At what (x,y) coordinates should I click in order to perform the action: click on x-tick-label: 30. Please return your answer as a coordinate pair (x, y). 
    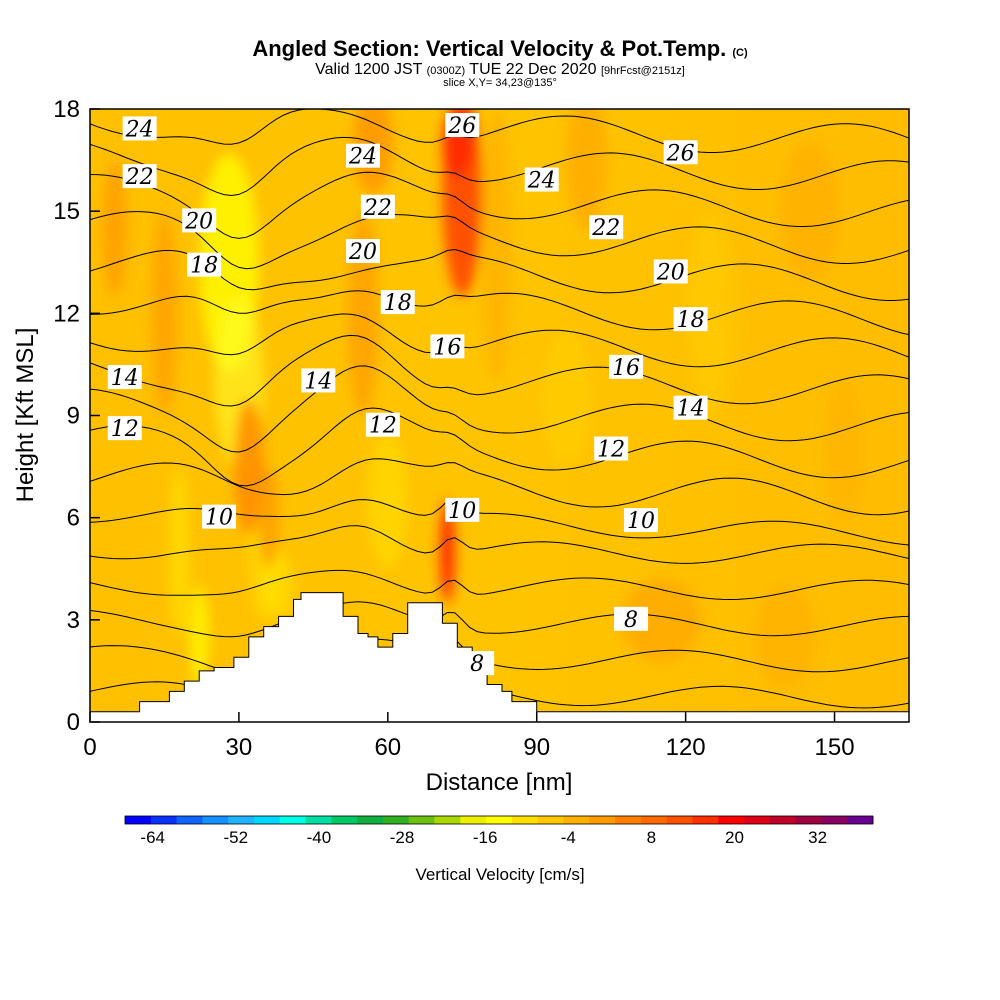
    Looking at the image, I should click on (239, 747).